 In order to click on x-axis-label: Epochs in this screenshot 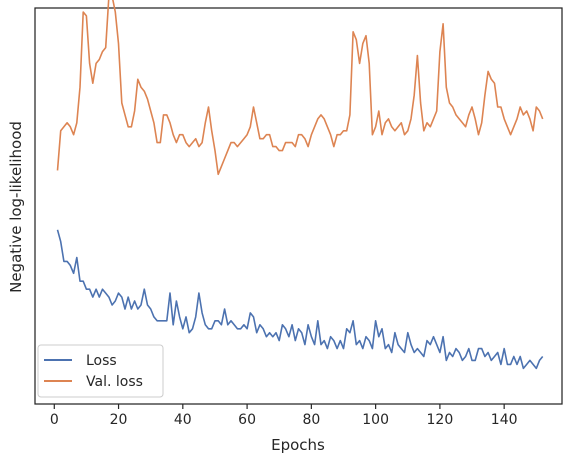, I will do `click(298, 445)`.